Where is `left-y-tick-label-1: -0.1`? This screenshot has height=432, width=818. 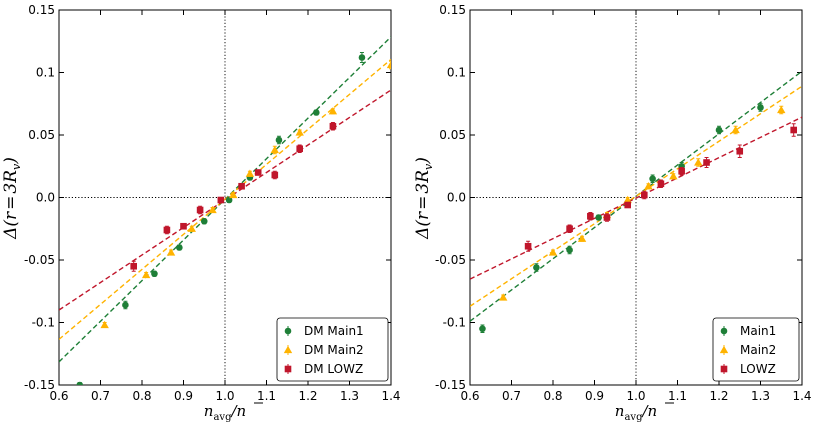 left-y-tick-label-1: -0.1 is located at coordinates (43, 323).